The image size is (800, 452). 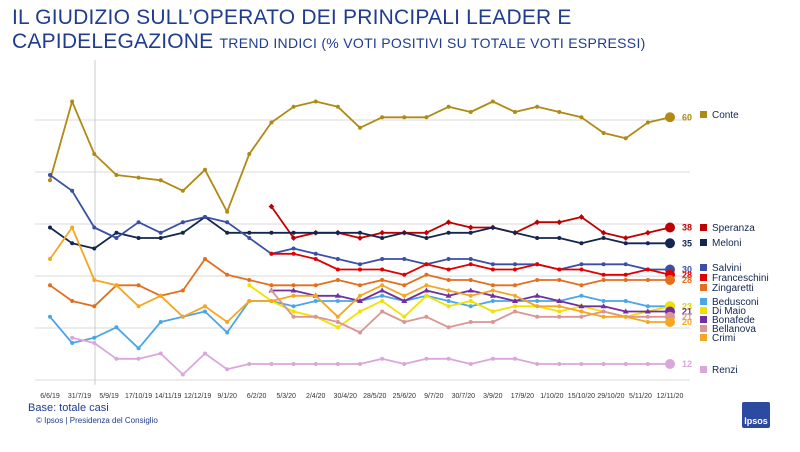 What do you see at coordinates (734, 329) in the screenshot?
I see `legend-label-bellanova: Bellanova` at bounding box center [734, 329].